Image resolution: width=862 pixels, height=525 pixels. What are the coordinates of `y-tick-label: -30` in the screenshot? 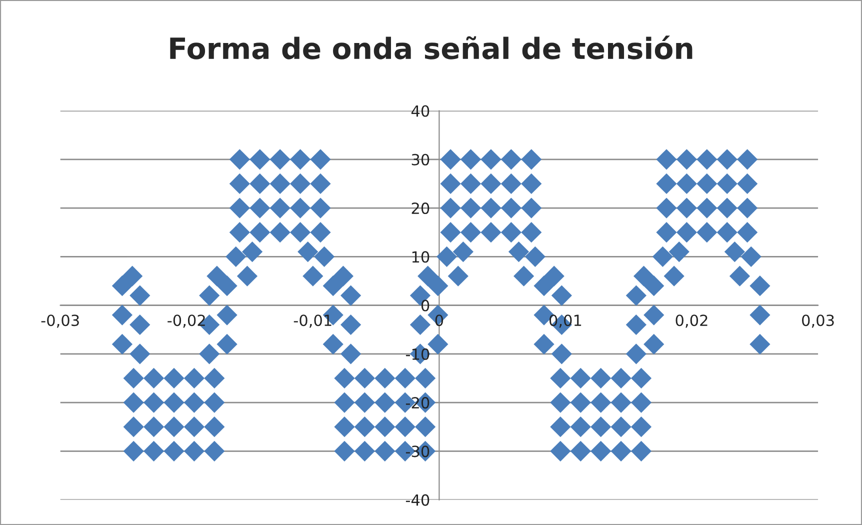 It's located at (418, 452).